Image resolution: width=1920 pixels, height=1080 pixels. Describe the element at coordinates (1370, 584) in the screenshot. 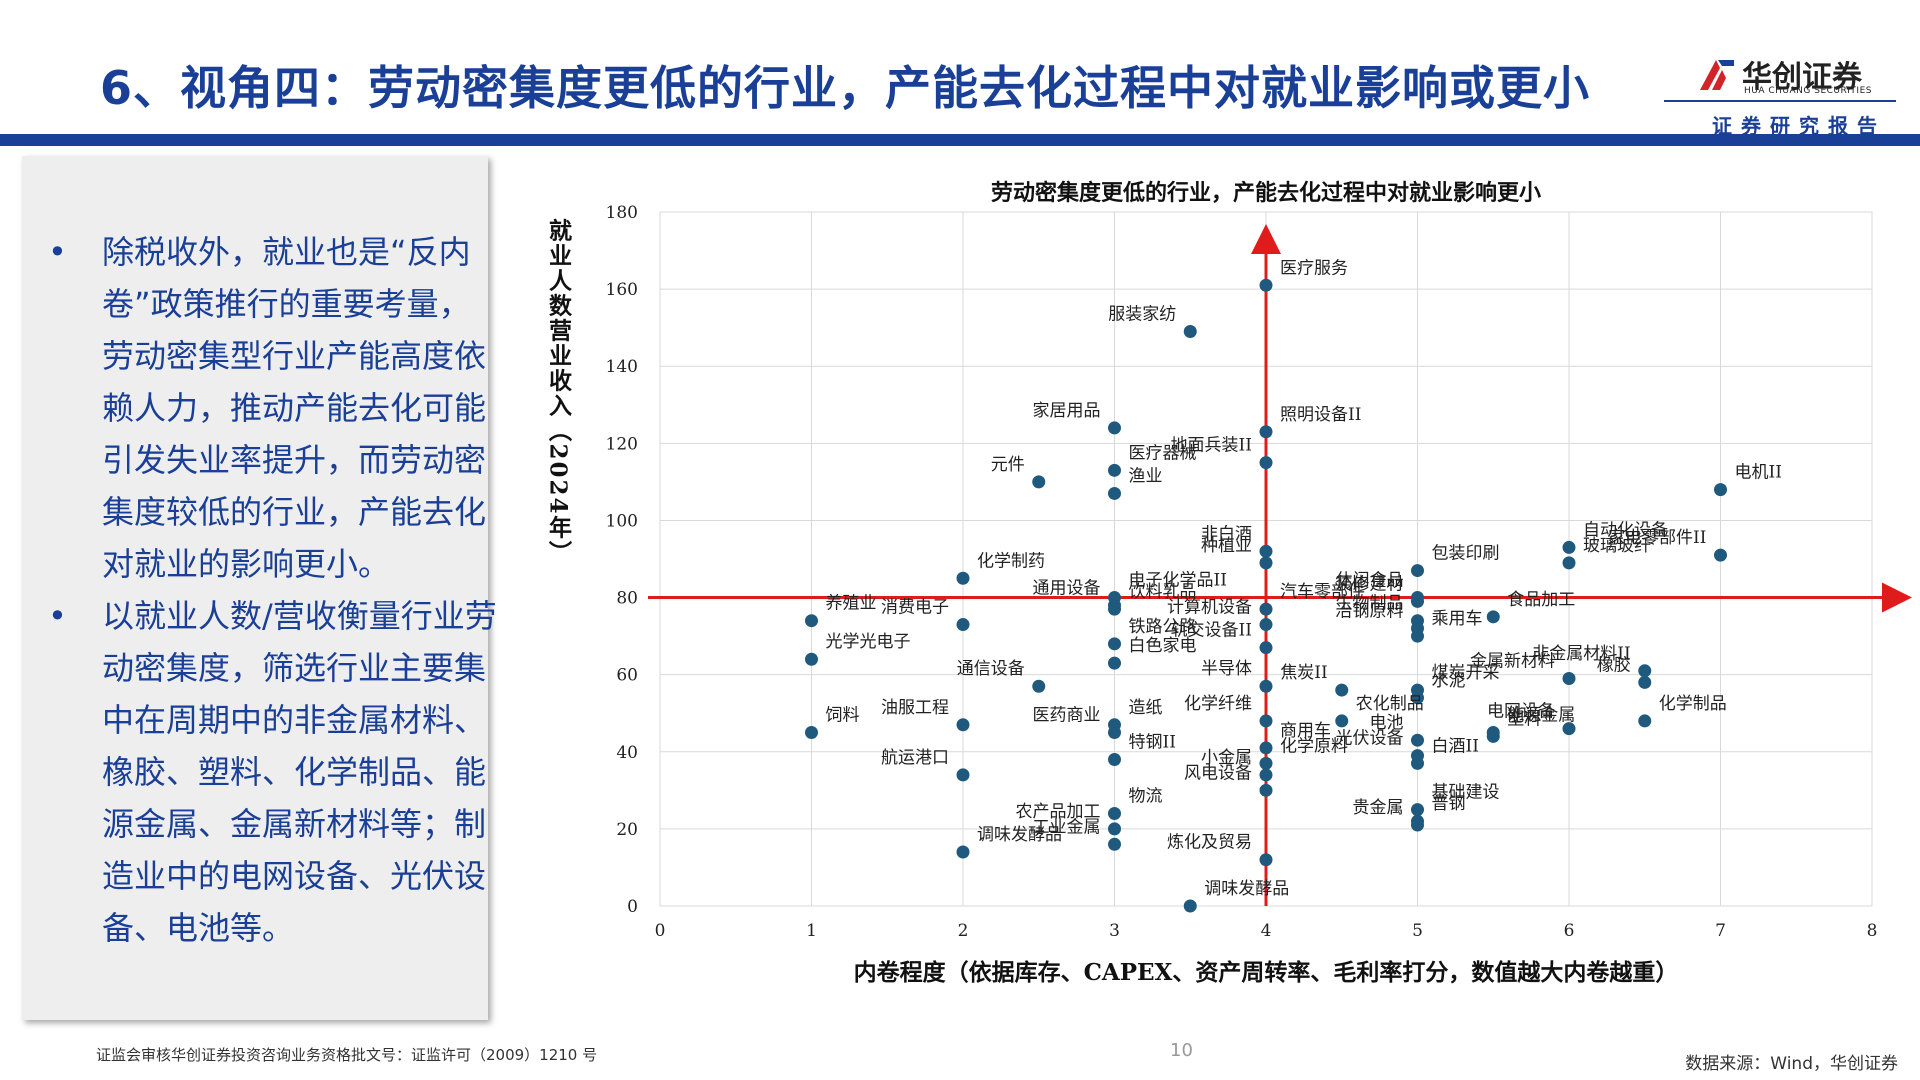

I see `data-label: 装修建材` at that location.